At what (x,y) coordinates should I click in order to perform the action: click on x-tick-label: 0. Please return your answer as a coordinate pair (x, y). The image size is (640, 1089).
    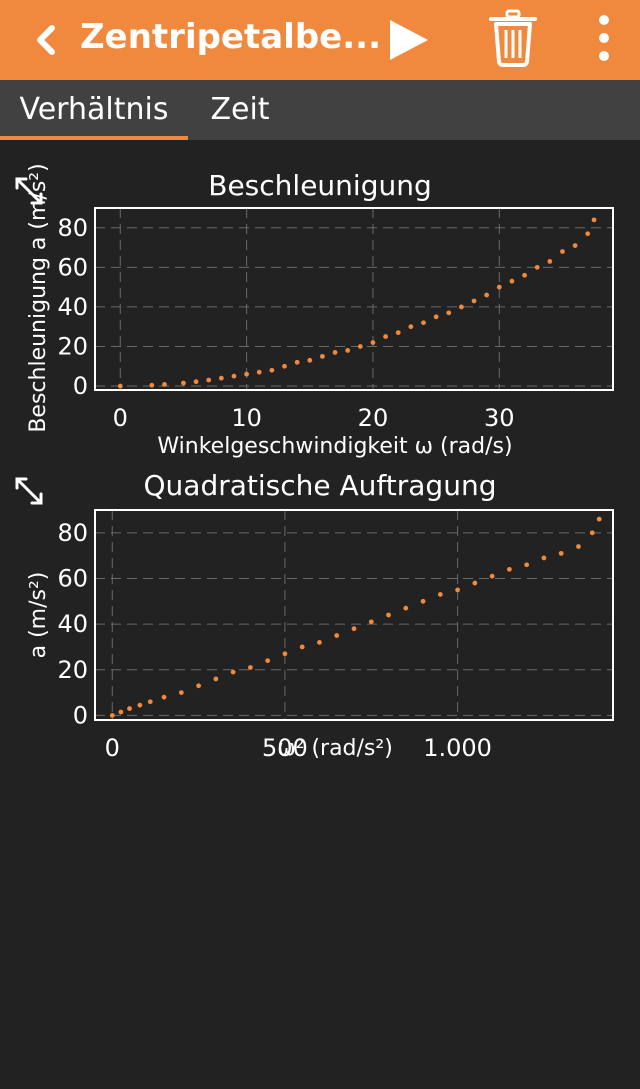
    Looking at the image, I should click on (120, 418).